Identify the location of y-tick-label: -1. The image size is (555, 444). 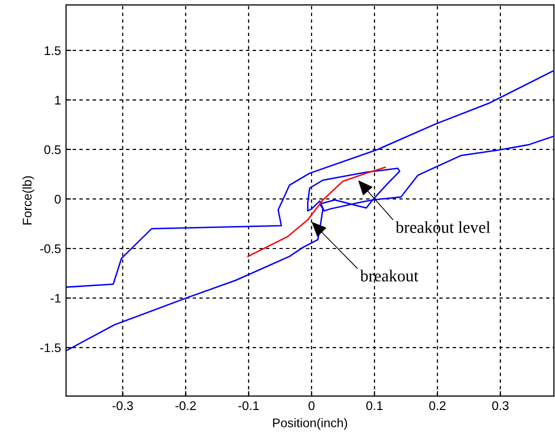
(55, 298).